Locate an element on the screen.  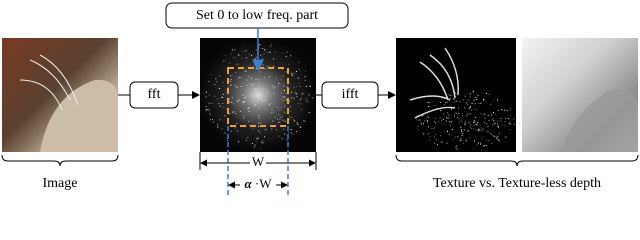
fft-label: fft is located at coordinates (154, 94).